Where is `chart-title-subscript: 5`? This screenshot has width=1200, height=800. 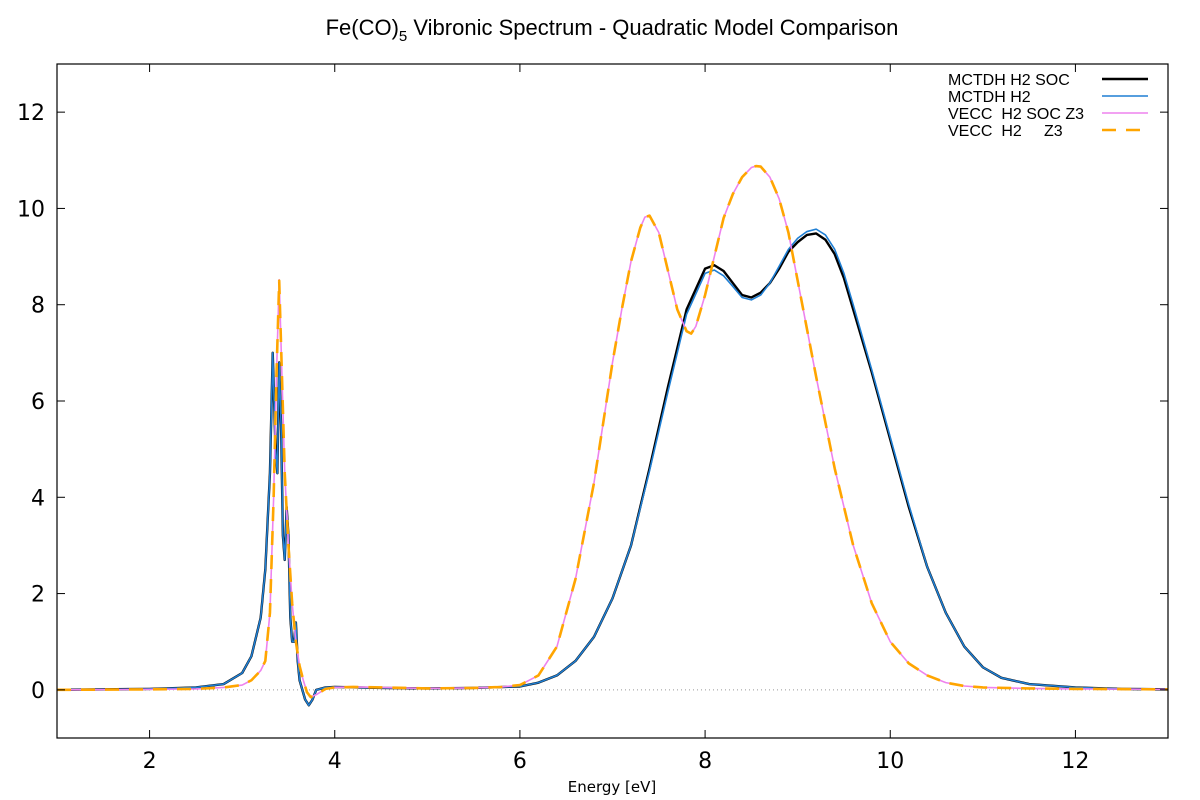 chart-title-subscript: 5 is located at coordinates (403, 36).